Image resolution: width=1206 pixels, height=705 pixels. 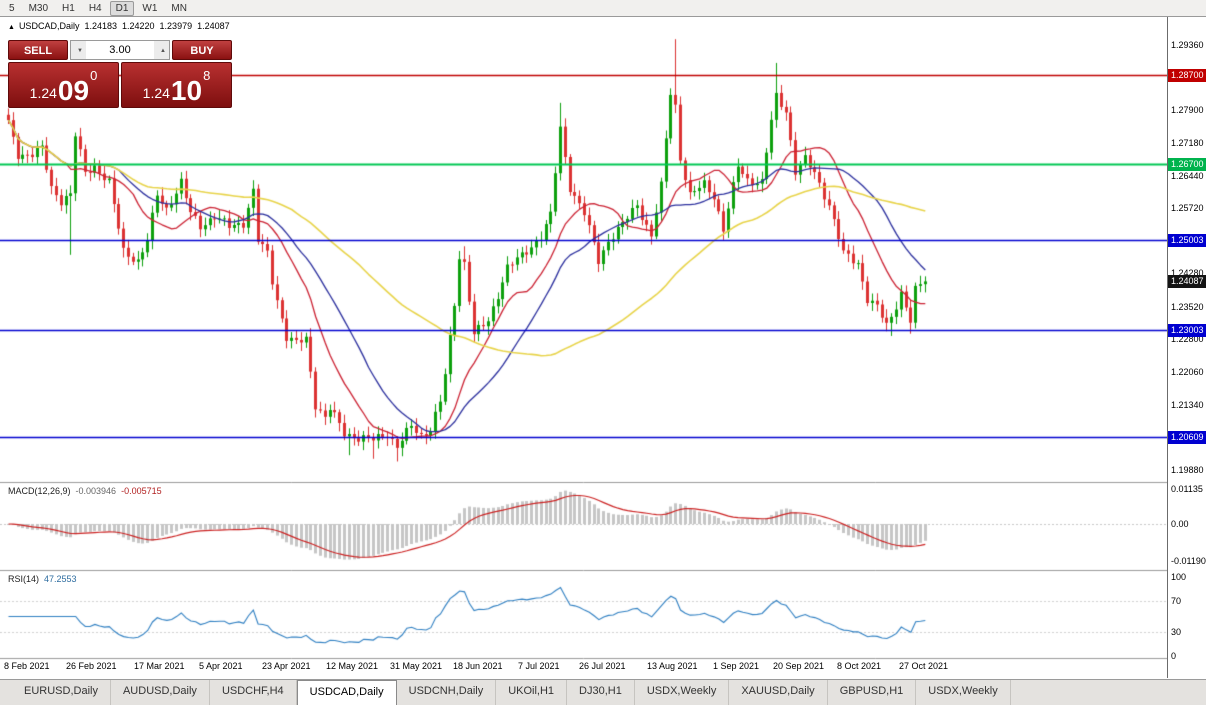 I want to click on volume-decrease-icon: ▼, so click(x=78, y=50).